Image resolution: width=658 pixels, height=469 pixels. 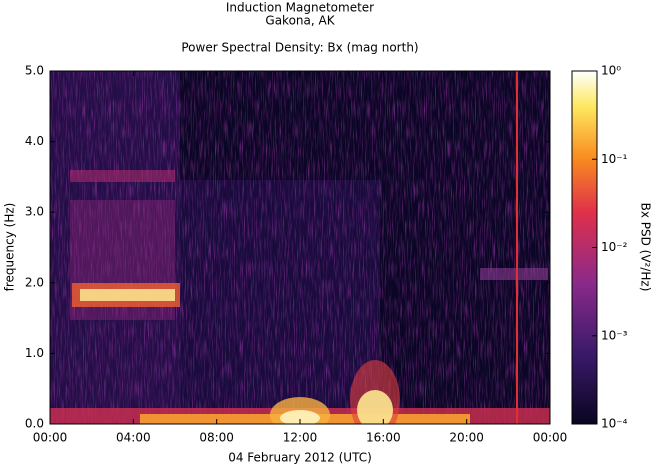 What do you see at coordinates (34, 282) in the screenshot?
I see `y-tick-label: 2.0` at bounding box center [34, 282].